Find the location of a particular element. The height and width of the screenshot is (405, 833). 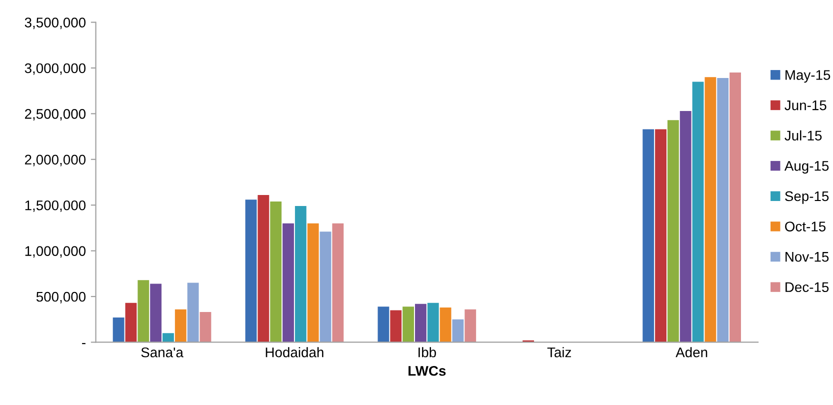

x-tick-label: Taiz is located at coordinates (559, 352).